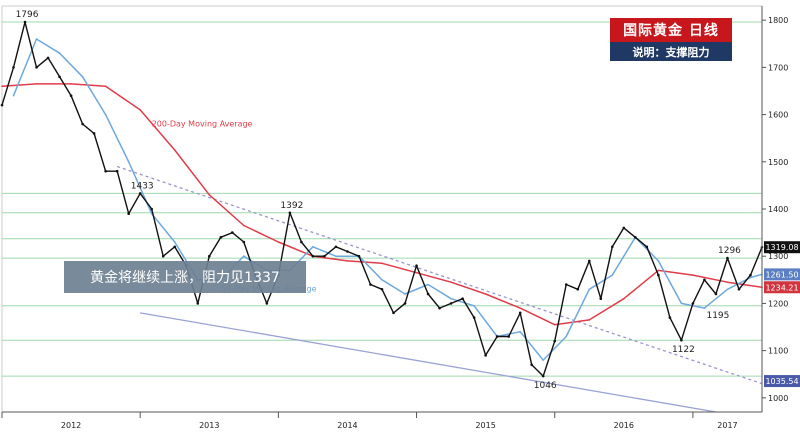  Describe the element at coordinates (683, 350) in the screenshot. I see `price-label-1122: 1122` at that location.